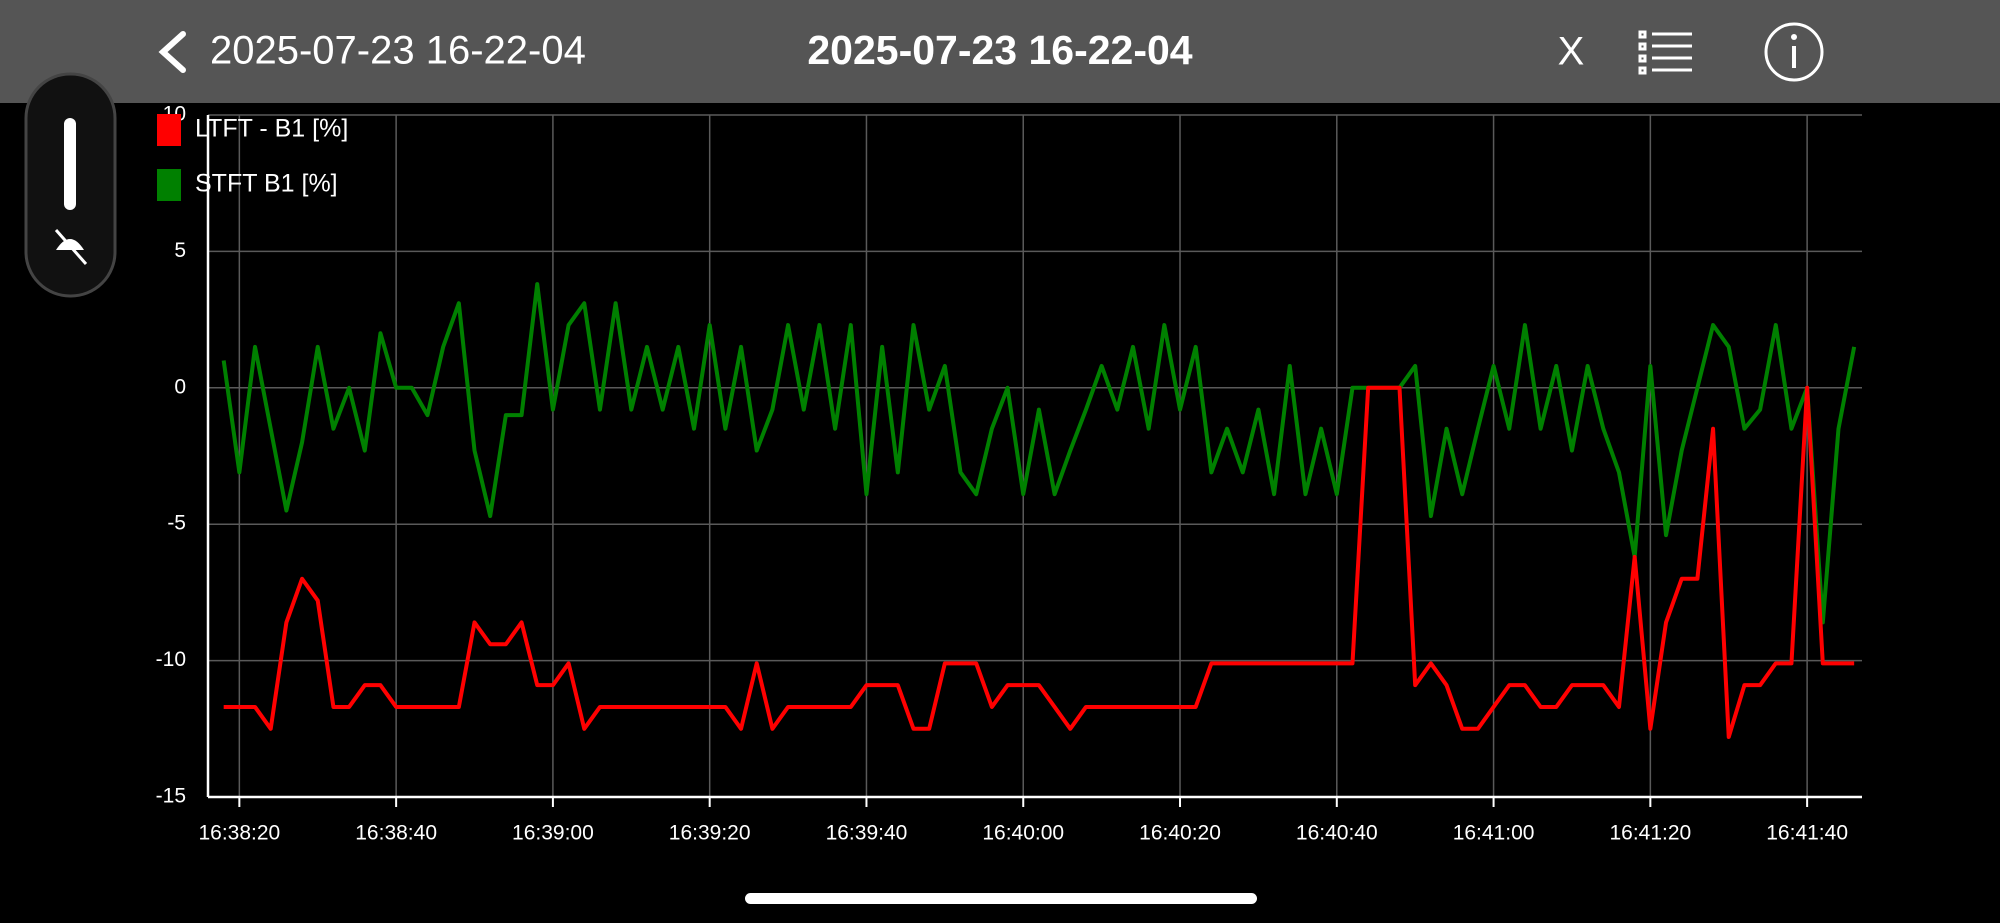 This screenshot has width=2000, height=923. Describe the element at coordinates (867, 833) in the screenshot. I see `x-tick-label: 16:39:40` at that location.